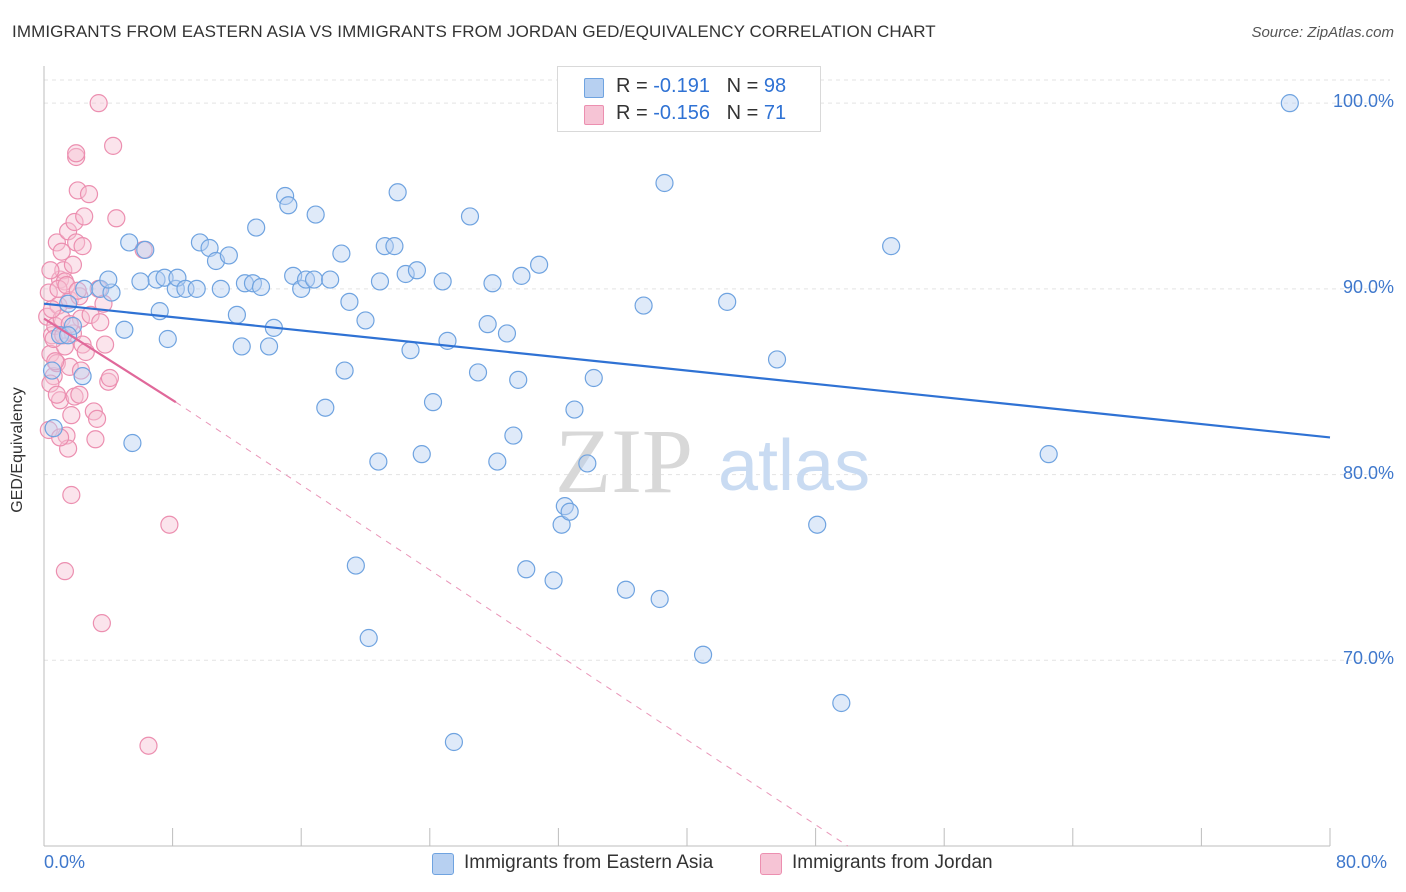  What do you see at coordinates (1363, 101) in the screenshot?
I see `y-tick-label: 100.0%` at bounding box center [1363, 101].